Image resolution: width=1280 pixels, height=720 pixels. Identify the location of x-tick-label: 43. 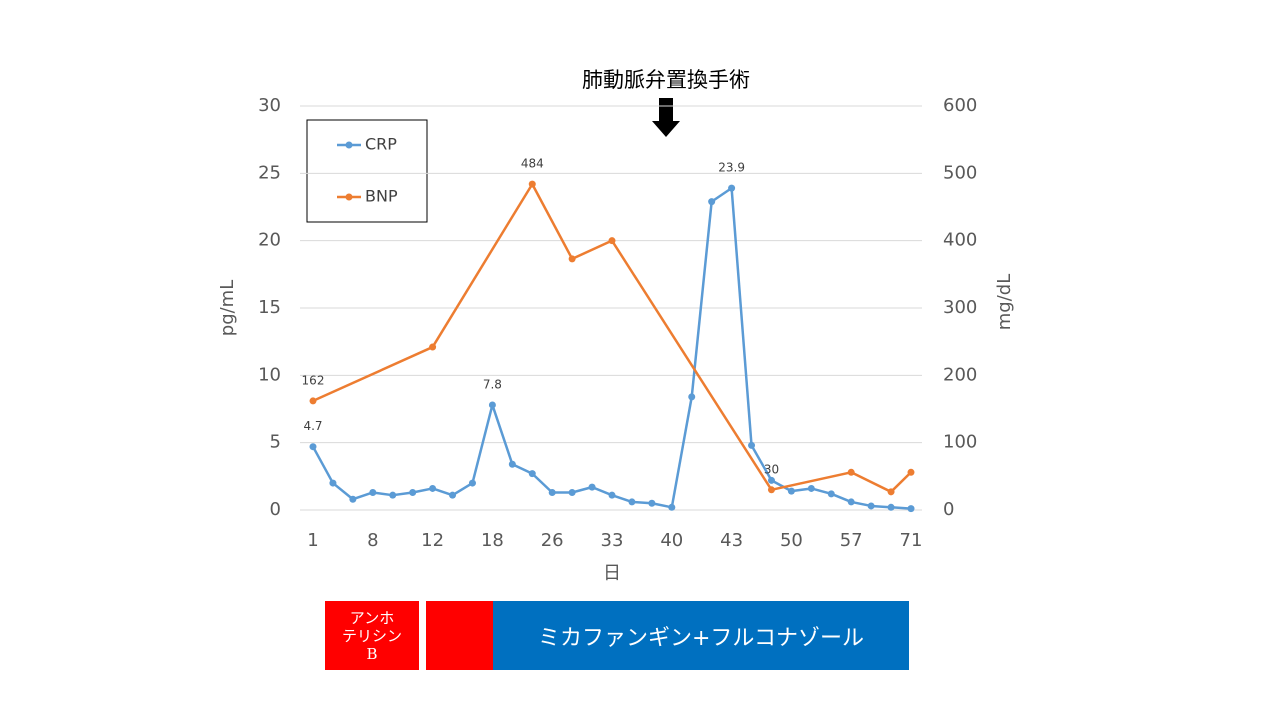
(731, 540).